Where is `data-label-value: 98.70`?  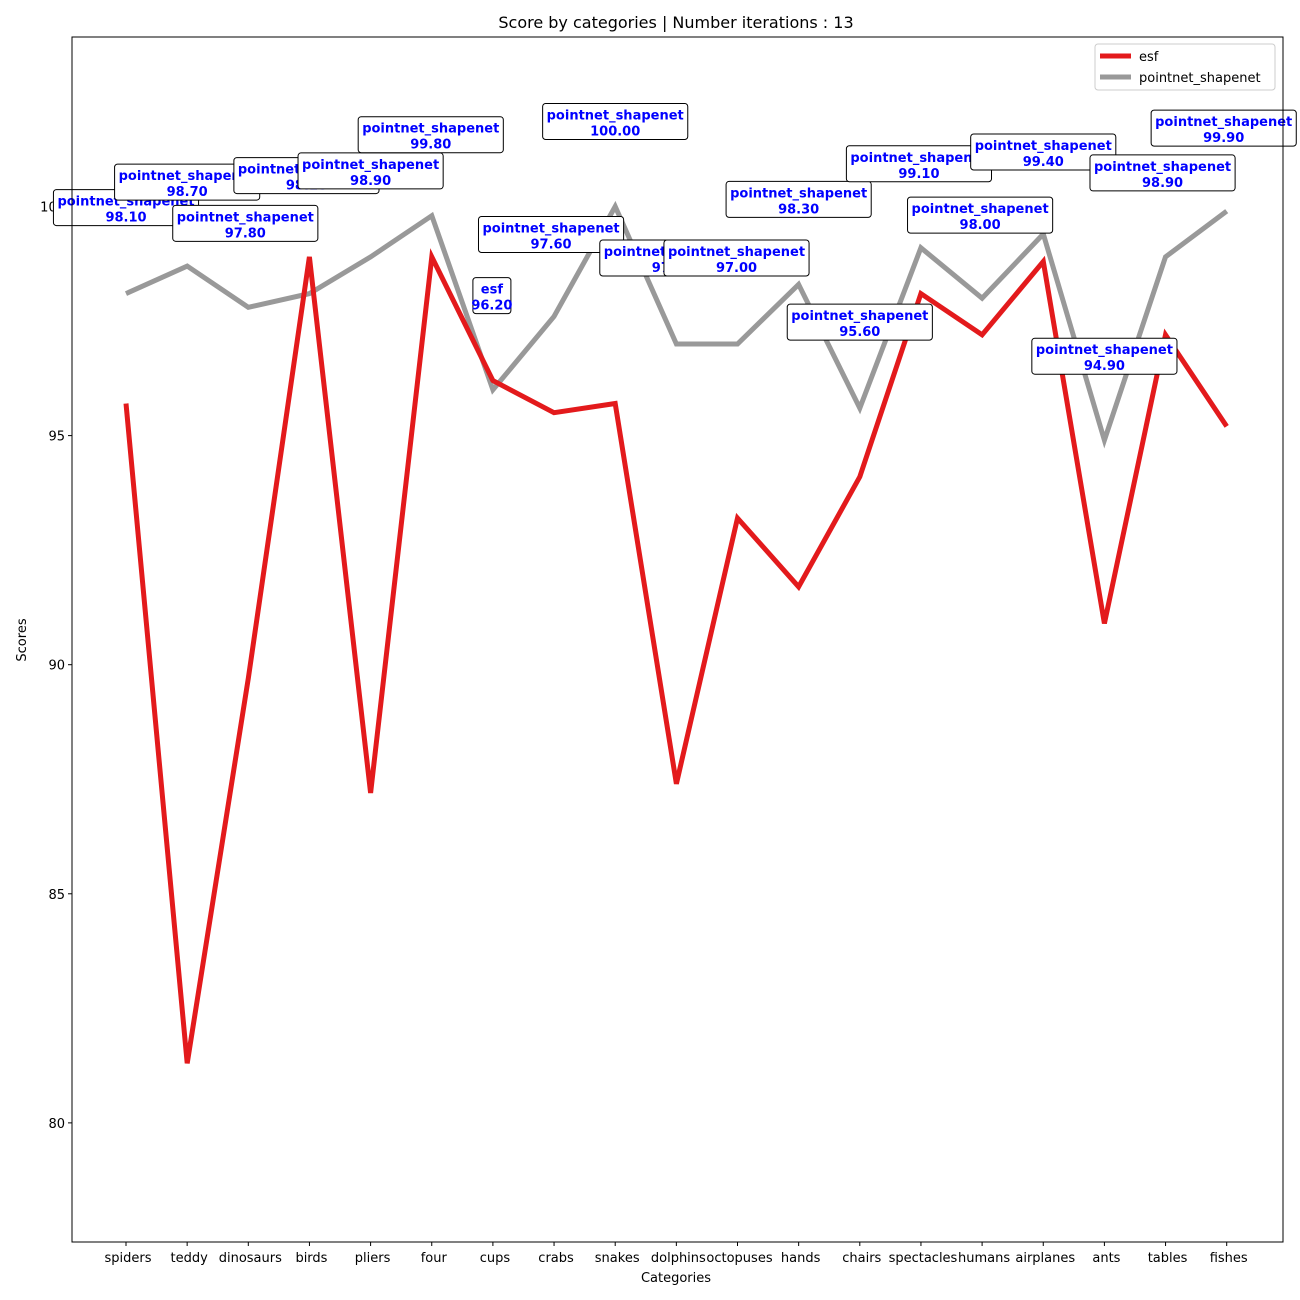
data-label-value: 98.70 is located at coordinates (187, 192).